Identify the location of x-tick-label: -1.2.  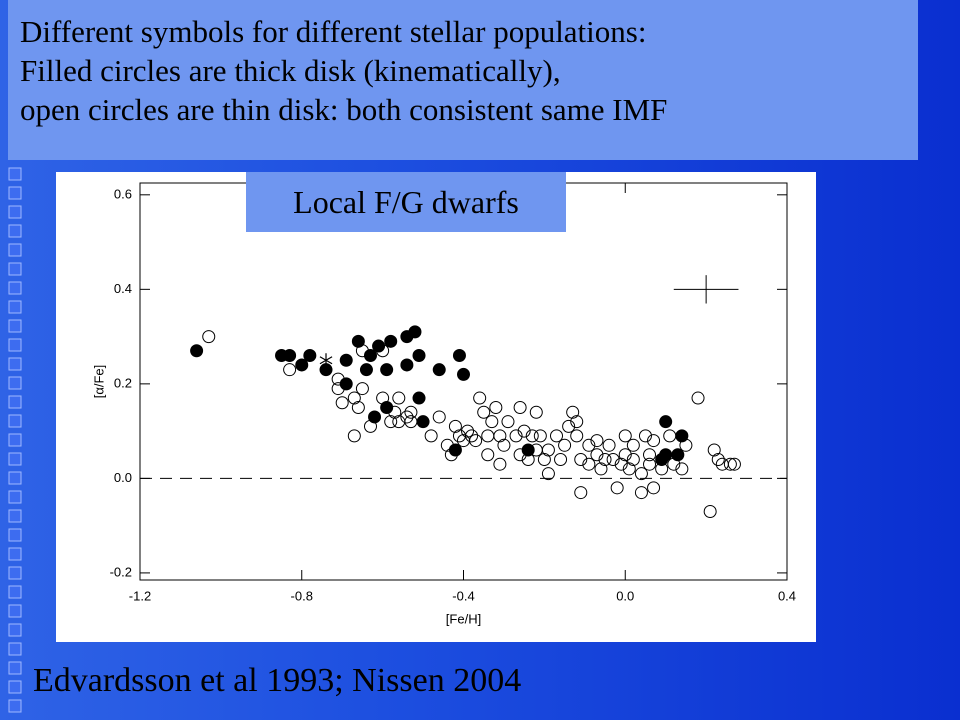
(140, 595).